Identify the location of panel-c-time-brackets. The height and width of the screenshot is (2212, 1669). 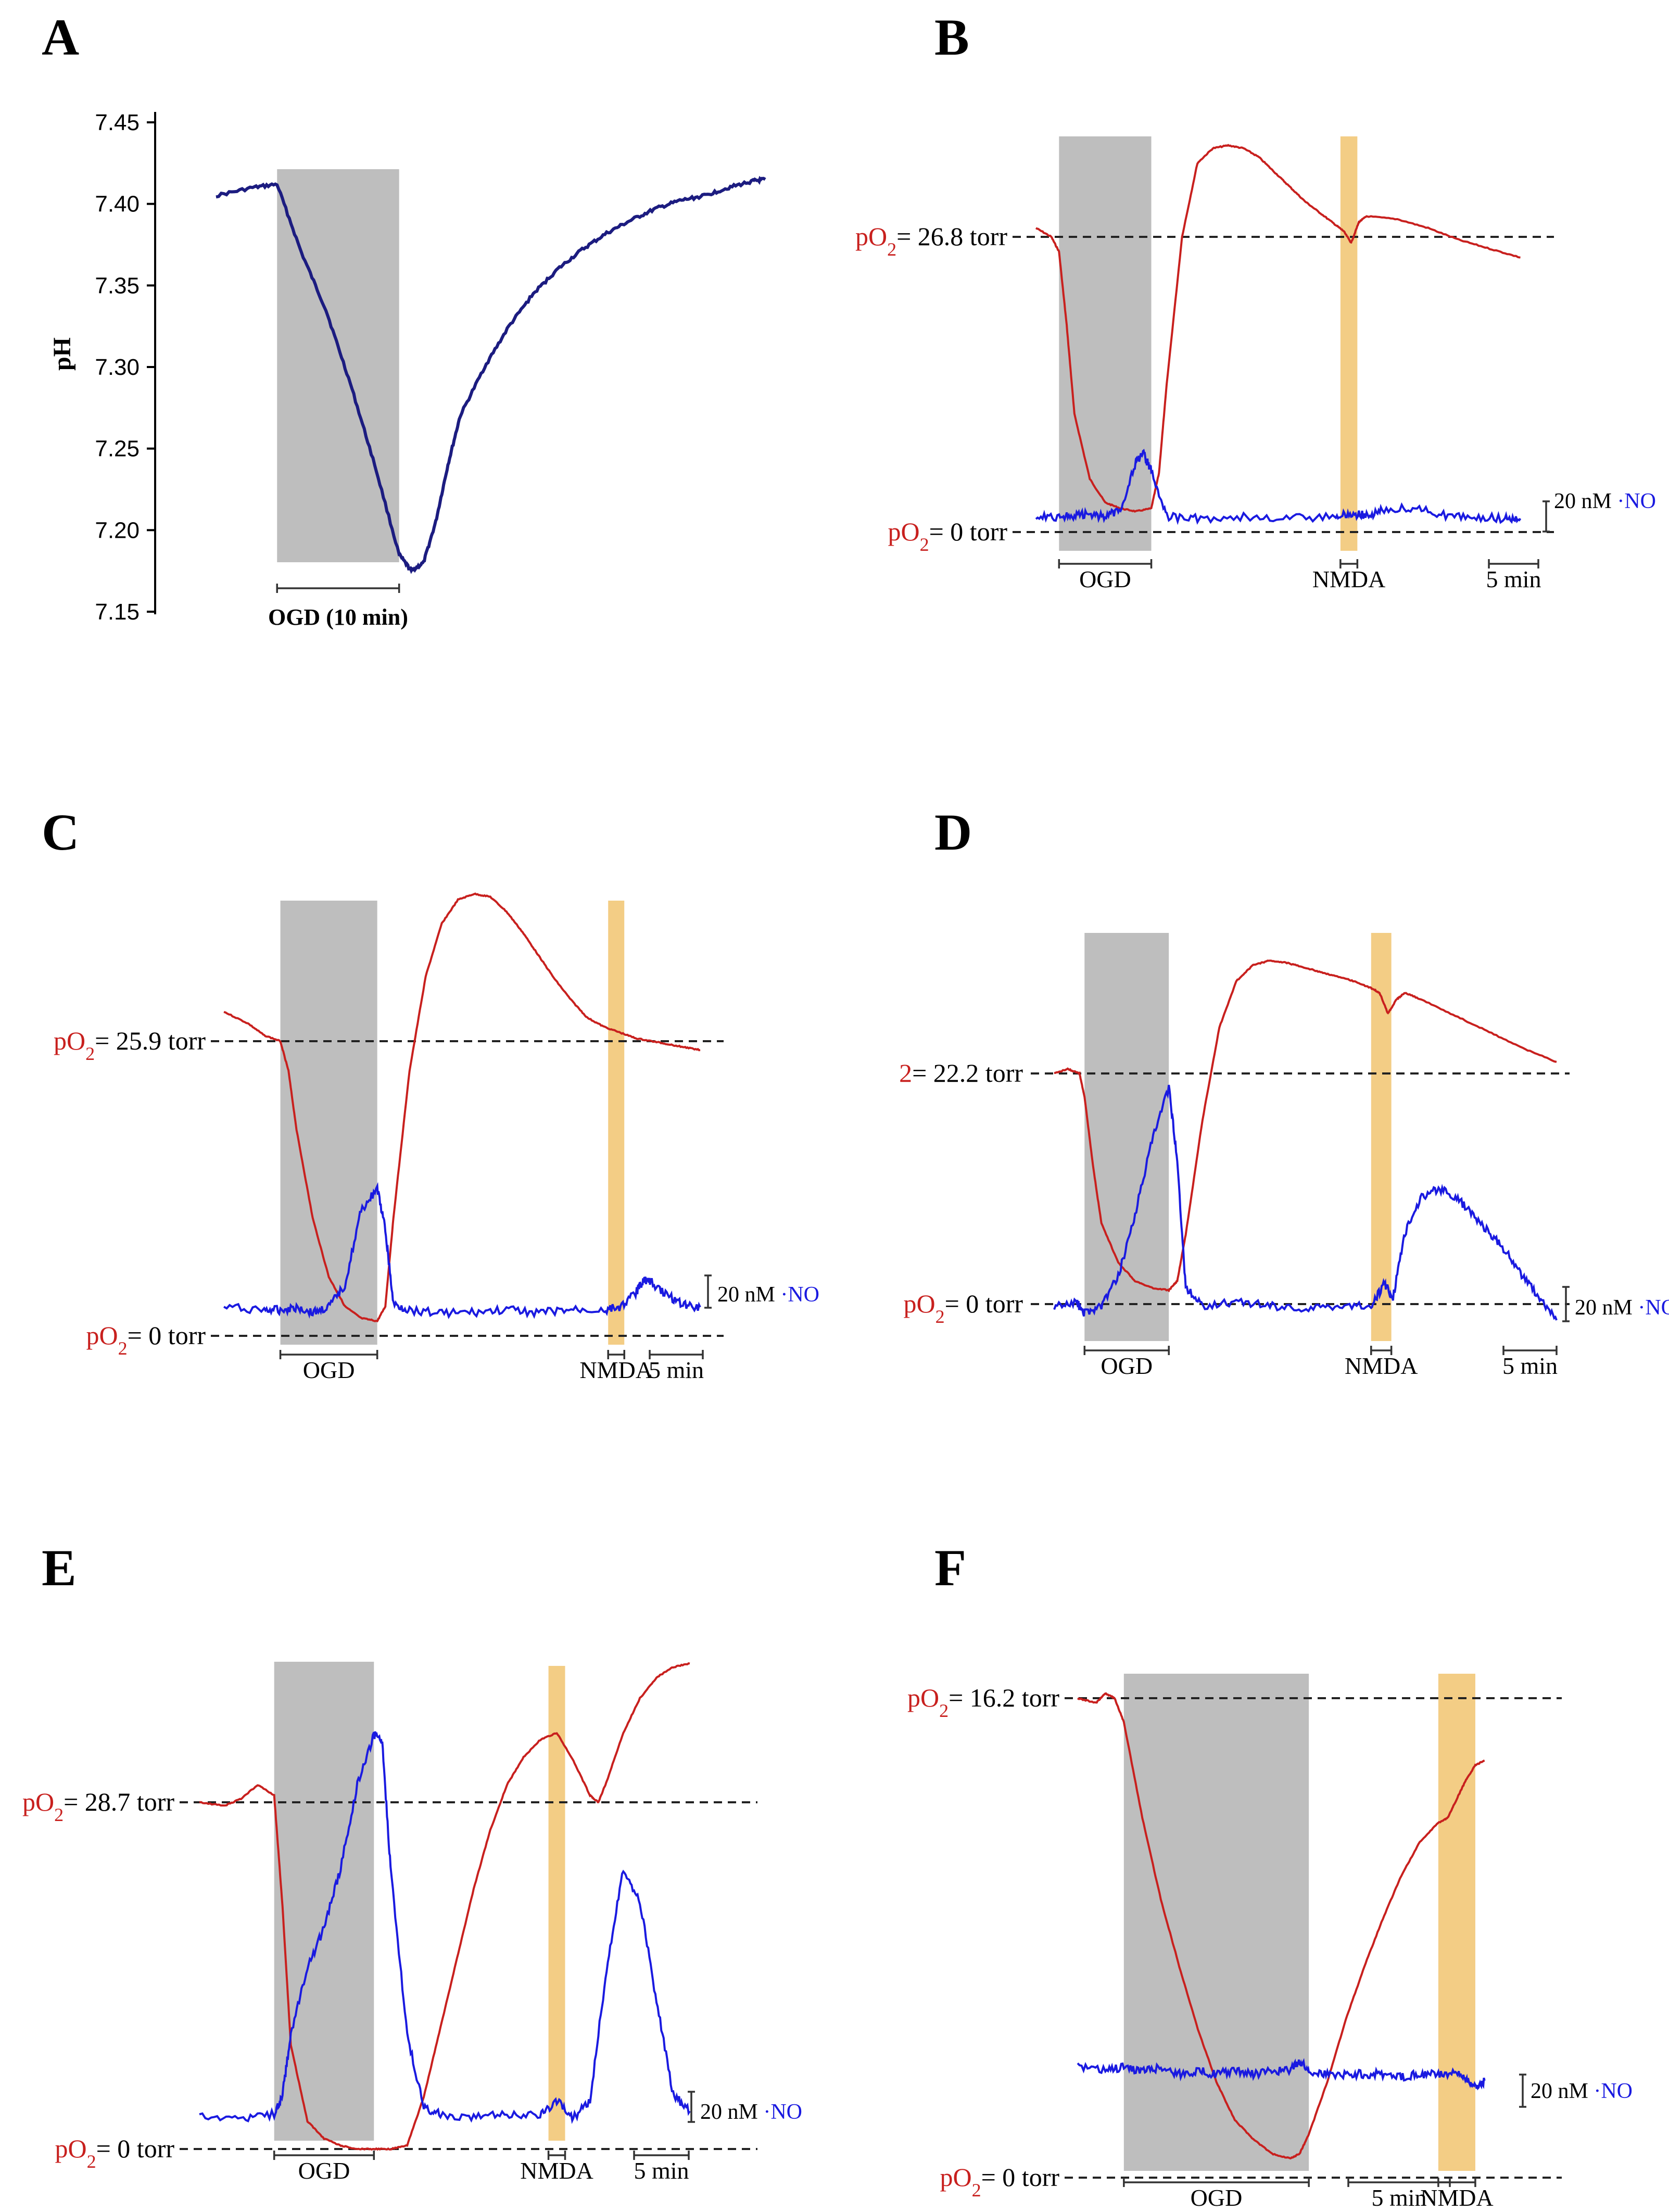
(491, 1354).